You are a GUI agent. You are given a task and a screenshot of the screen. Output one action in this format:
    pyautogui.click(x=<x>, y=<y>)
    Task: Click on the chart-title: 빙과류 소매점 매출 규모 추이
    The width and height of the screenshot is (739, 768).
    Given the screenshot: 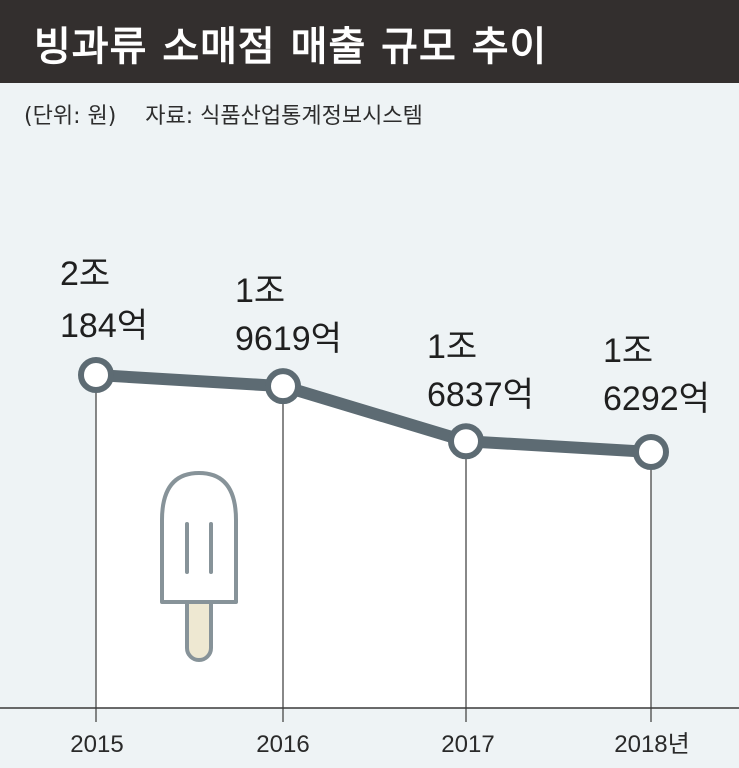 What is the action you would take?
    pyautogui.click(x=291, y=47)
    